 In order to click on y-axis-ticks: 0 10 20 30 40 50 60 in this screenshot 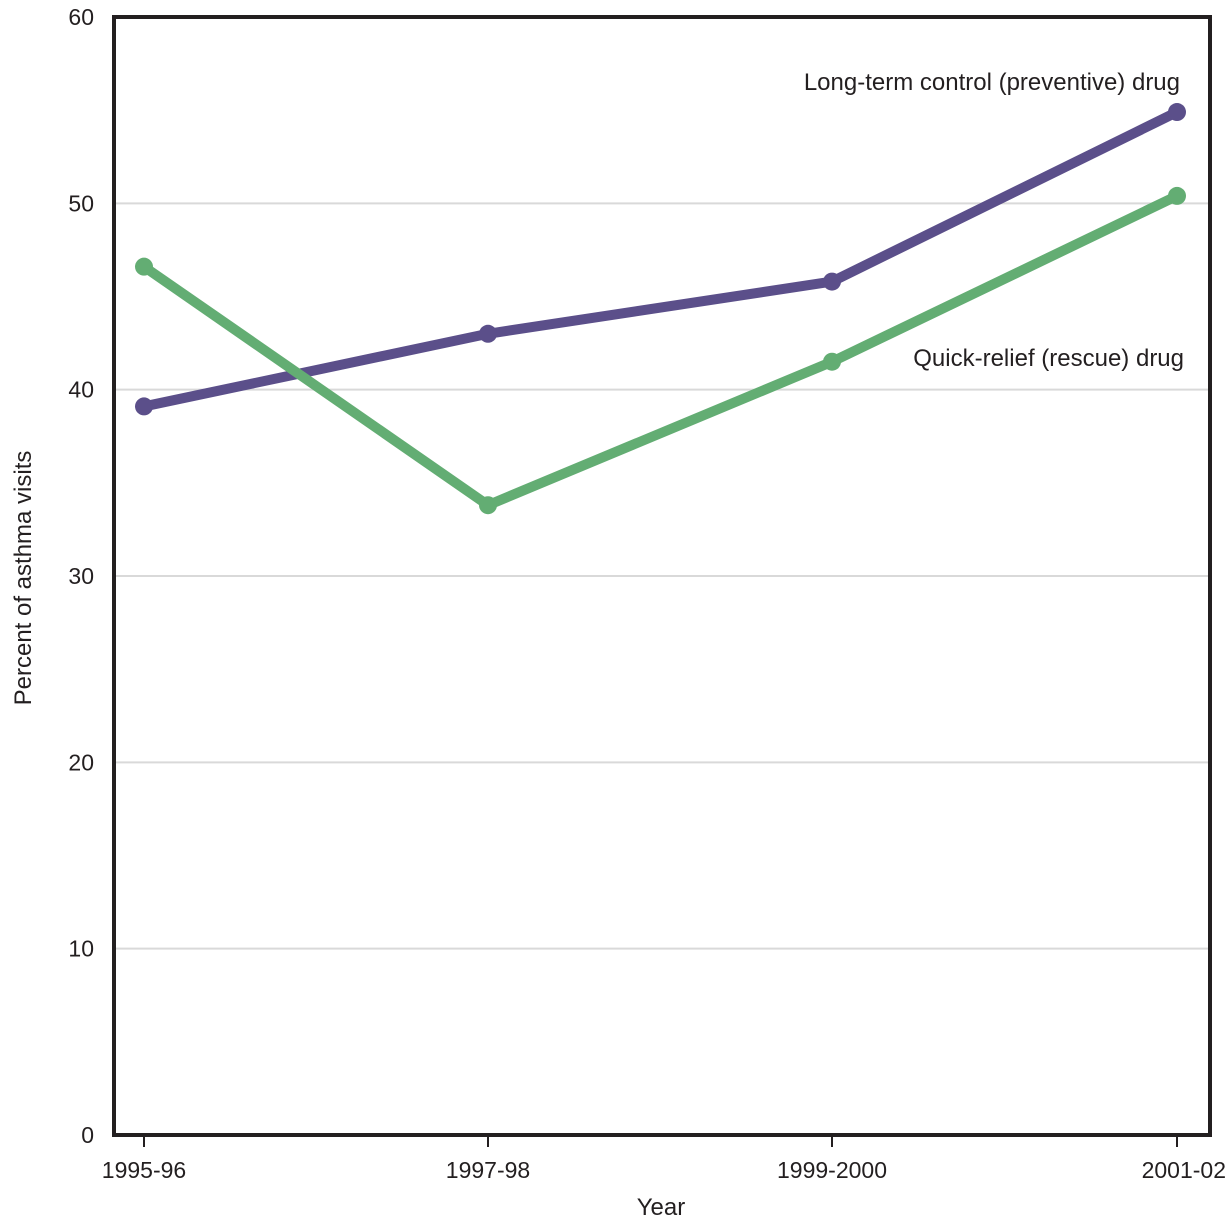, I will do `click(81, 576)`.